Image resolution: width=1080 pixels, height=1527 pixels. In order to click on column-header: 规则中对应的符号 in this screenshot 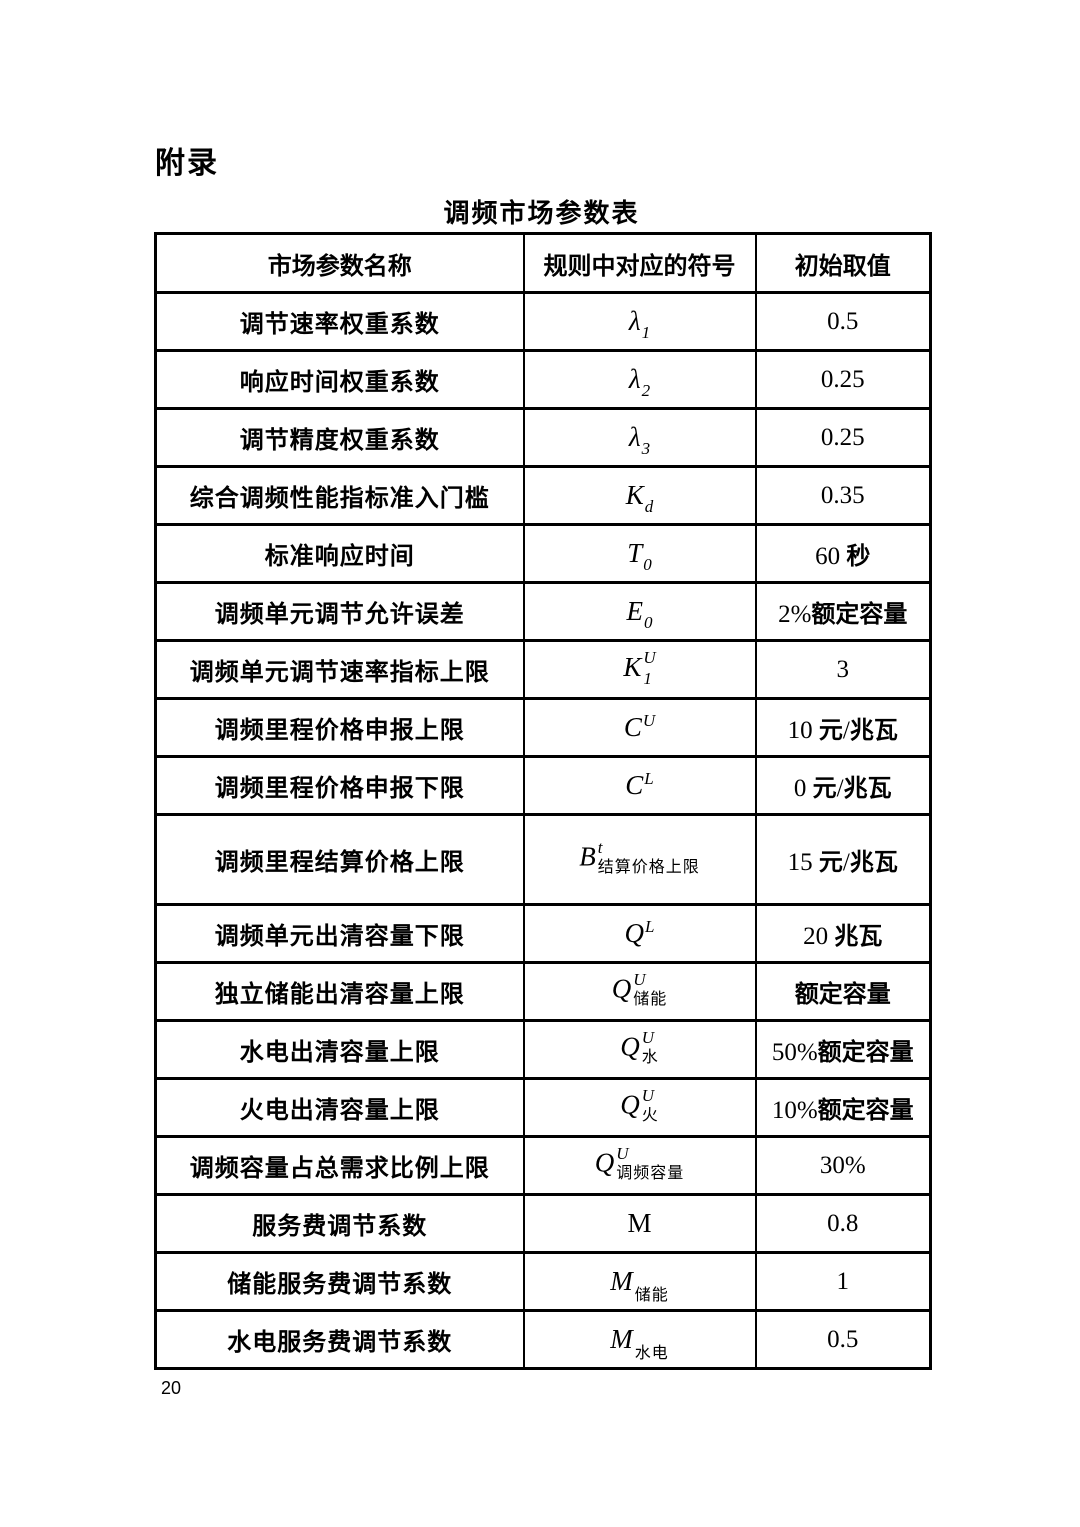, I will do `click(639, 263)`.